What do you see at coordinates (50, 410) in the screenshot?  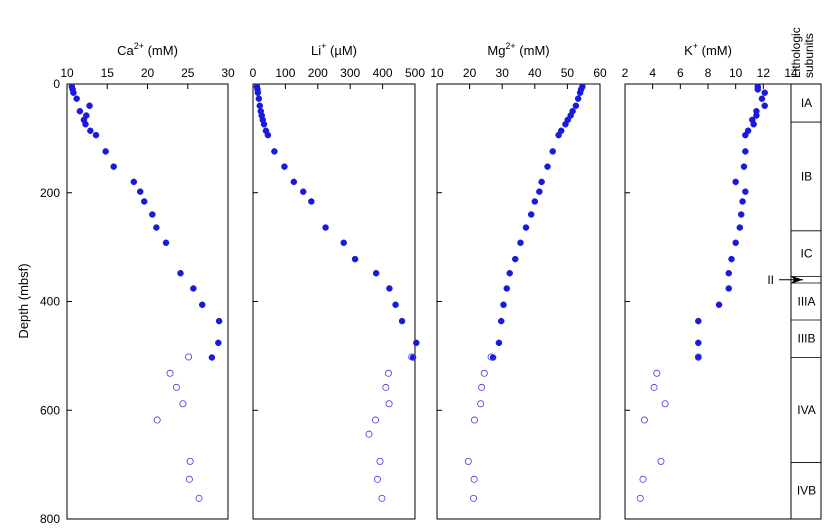 I see `y-tick-label: 600` at bounding box center [50, 410].